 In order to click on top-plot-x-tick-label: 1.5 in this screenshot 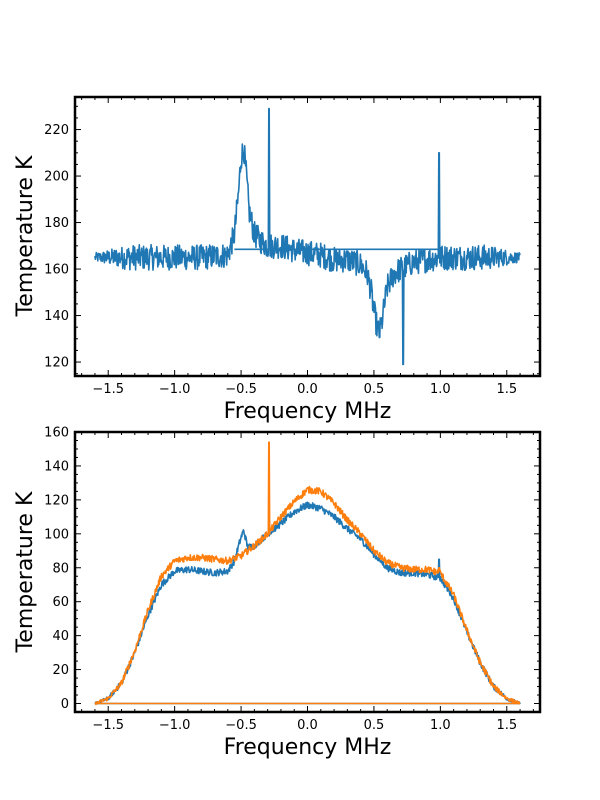, I will do `click(506, 389)`.